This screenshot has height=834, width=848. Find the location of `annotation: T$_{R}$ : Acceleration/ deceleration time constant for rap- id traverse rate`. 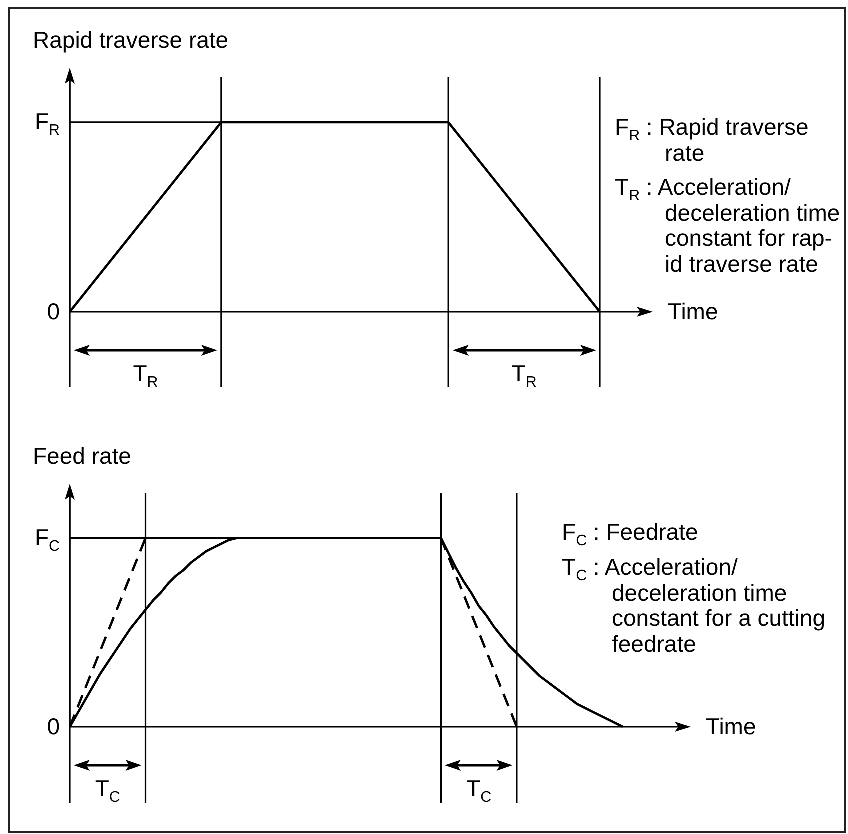

annotation: T$_{R}$ : Acceleration/ deceleration time constant for rap- id traverse rate is located at coordinates (727, 225).